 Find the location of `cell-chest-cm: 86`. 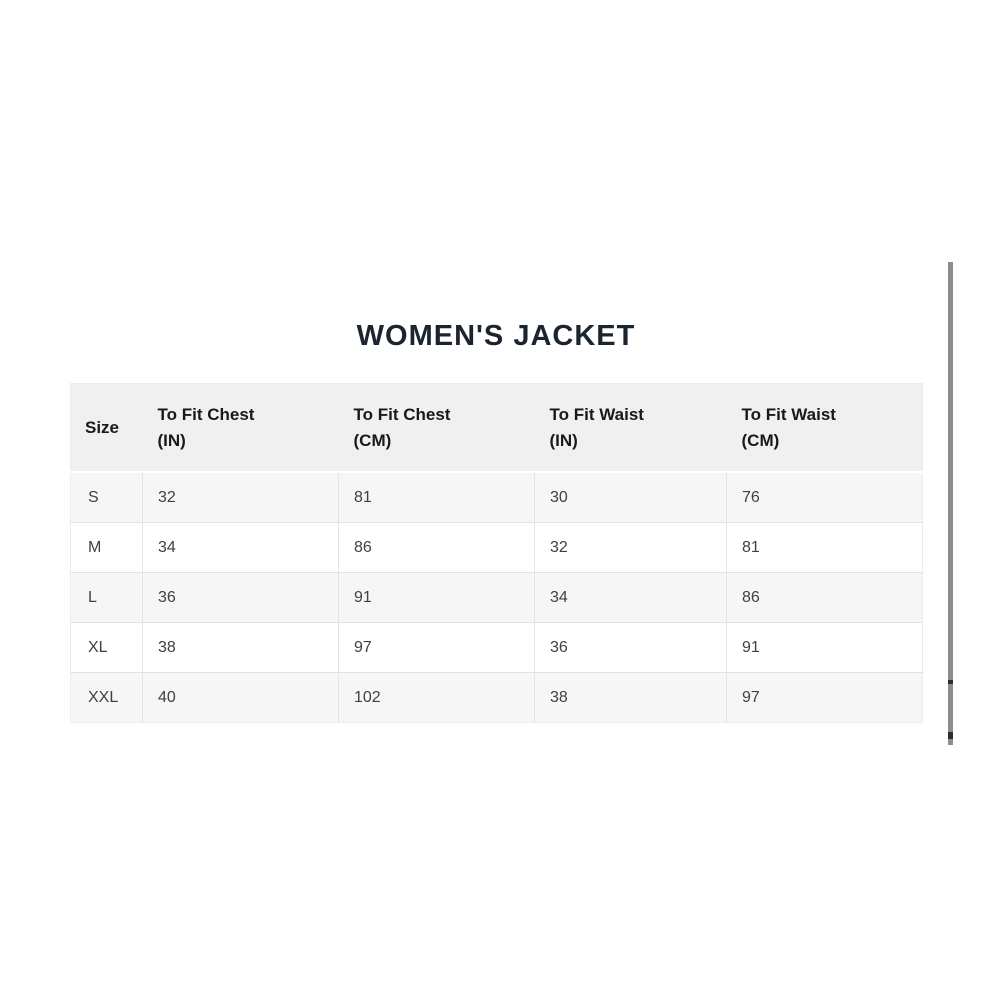

cell-chest-cm: 86 is located at coordinates (436, 547).